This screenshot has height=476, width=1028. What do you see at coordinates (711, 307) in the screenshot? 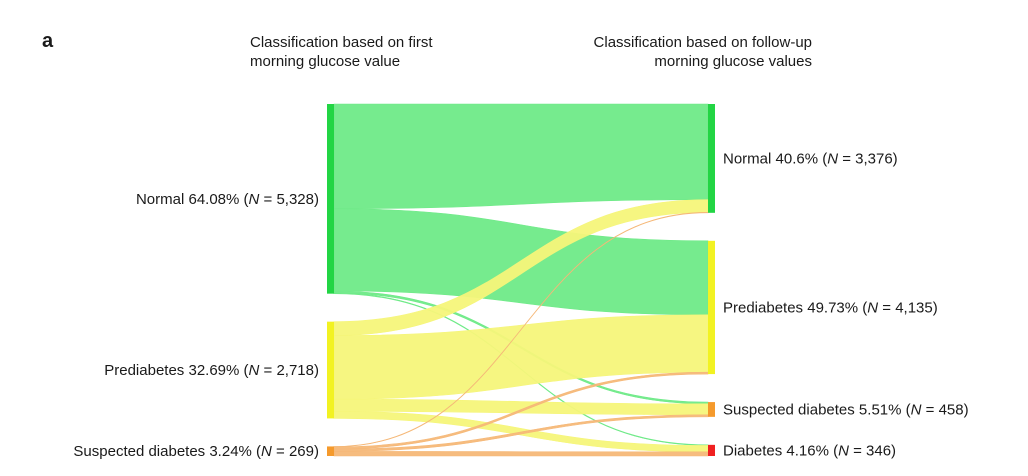
I see `right-node-prediabetes` at bounding box center [711, 307].